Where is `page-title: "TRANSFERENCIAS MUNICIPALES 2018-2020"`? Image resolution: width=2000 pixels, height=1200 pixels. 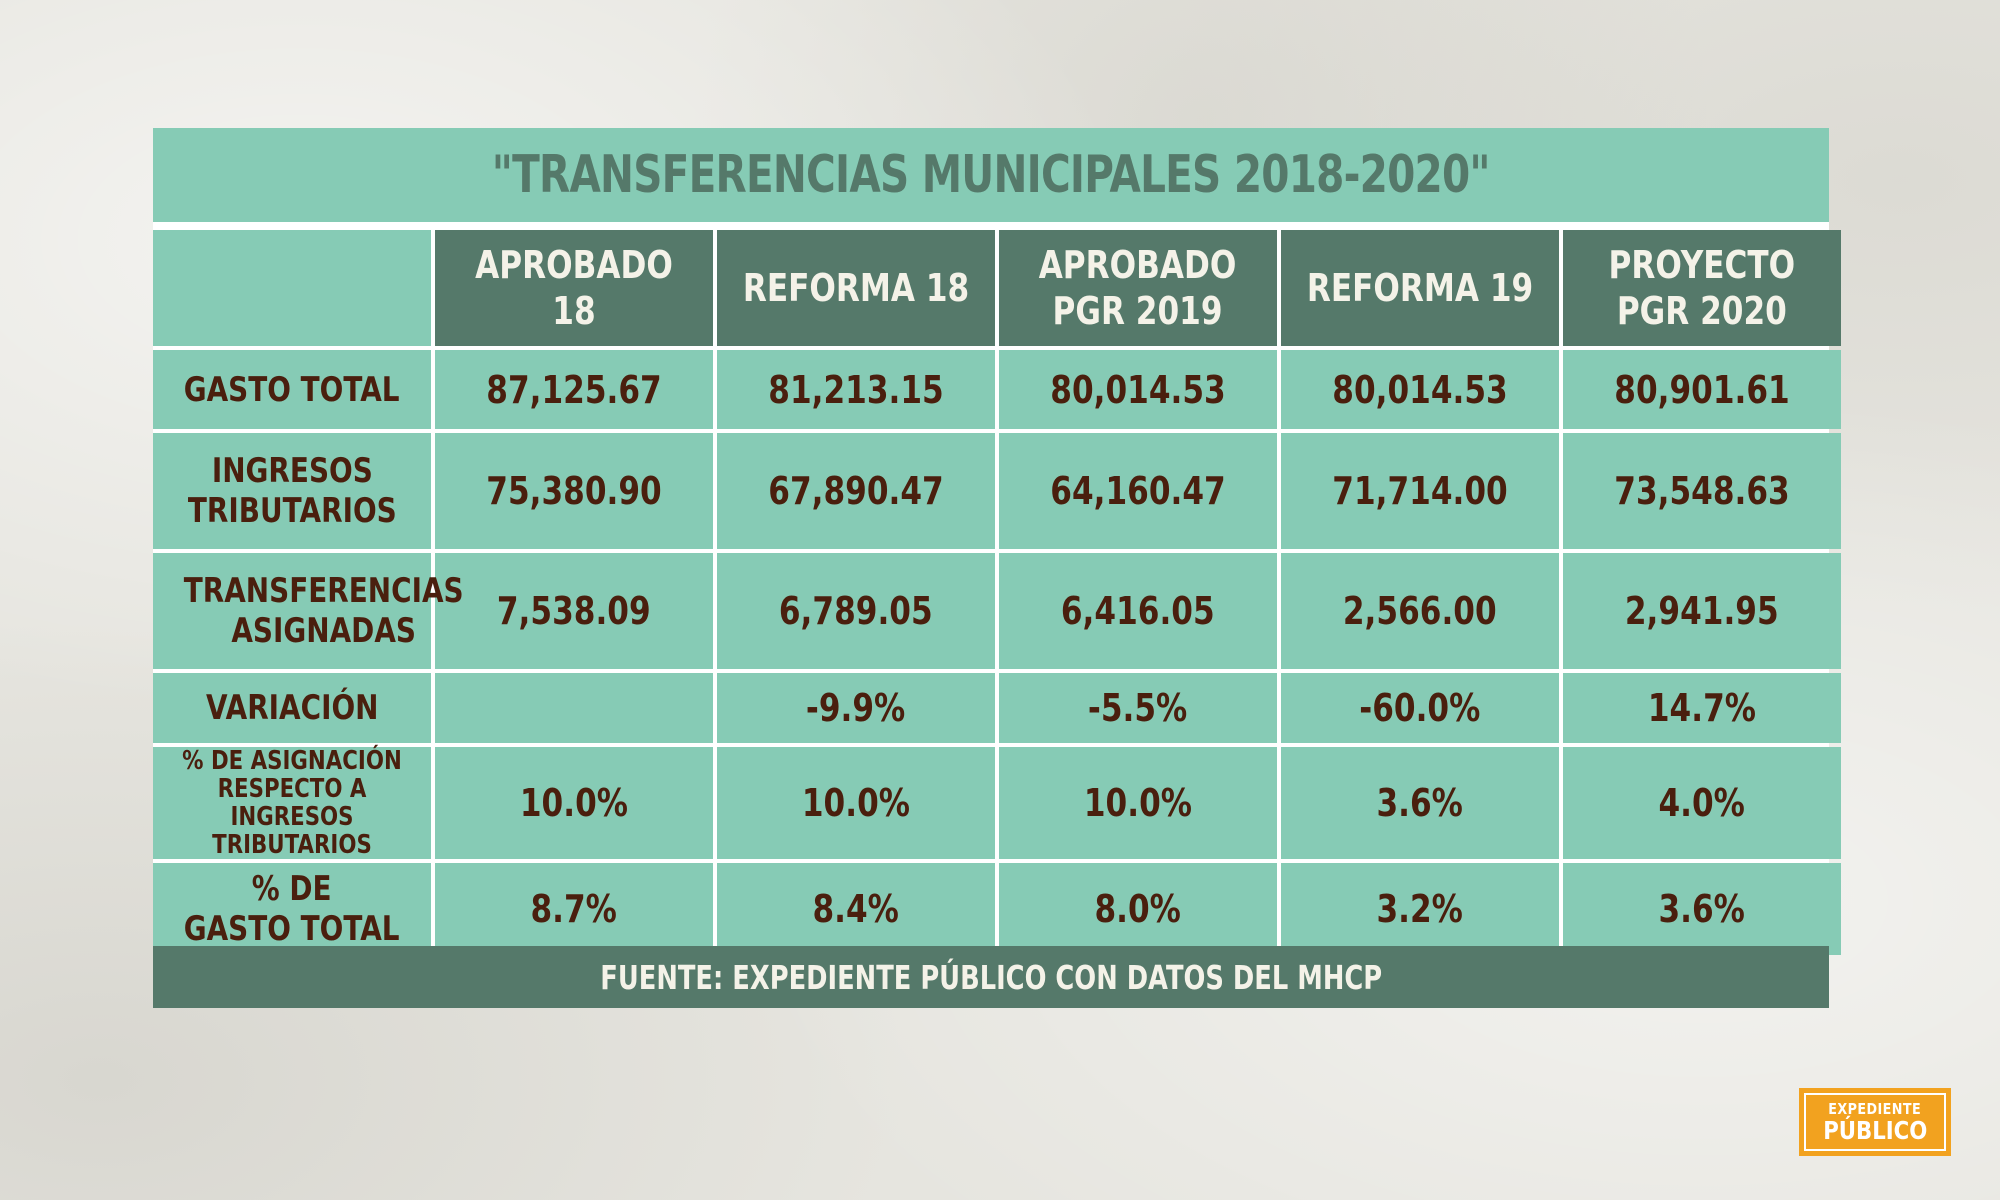
page-title: "TRANSFERENCIAS MUNICIPALES 2018-2020" is located at coordinates (991, 175).